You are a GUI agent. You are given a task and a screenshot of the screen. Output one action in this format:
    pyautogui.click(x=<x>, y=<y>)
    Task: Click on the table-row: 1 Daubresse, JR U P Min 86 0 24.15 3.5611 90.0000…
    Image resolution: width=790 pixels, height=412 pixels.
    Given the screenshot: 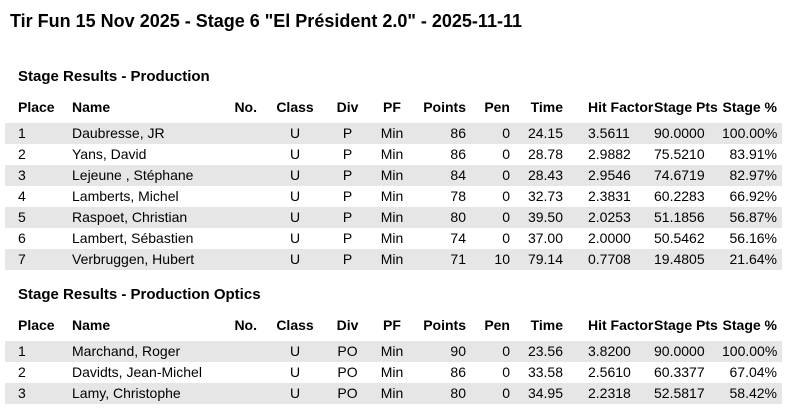 What is the action you would take?
    pyautogui.click(x=393, y=133)
    